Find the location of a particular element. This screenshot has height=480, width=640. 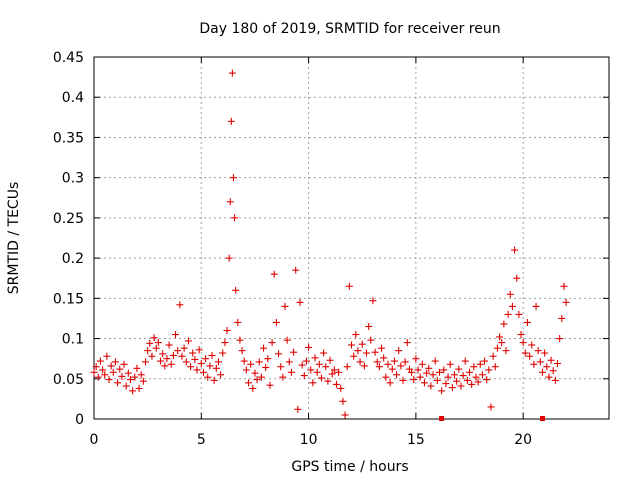

x-tick-label: 0 is located at coordinates (94, 440).